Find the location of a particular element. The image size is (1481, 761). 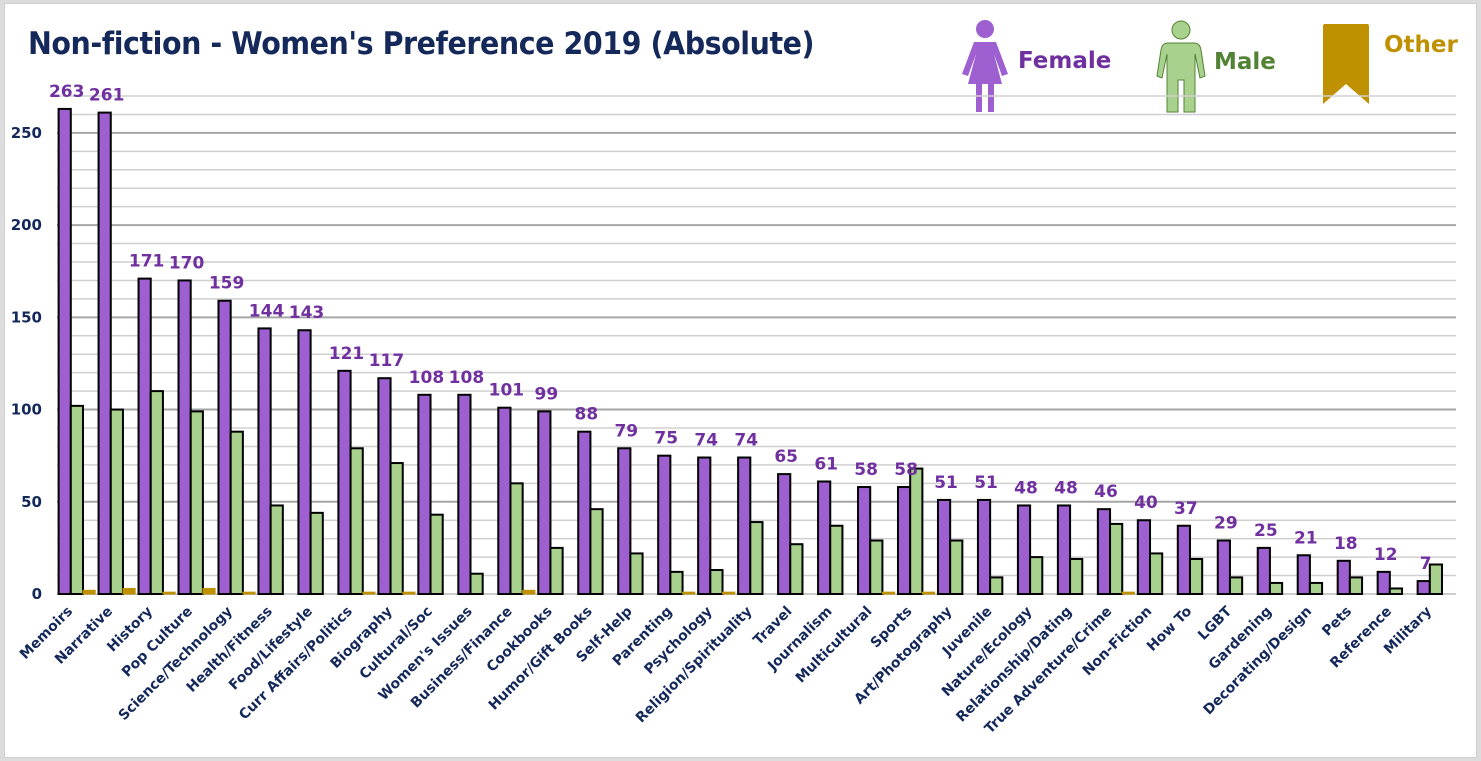

data-label-female: 7 is located at coordinates (1426, 564).